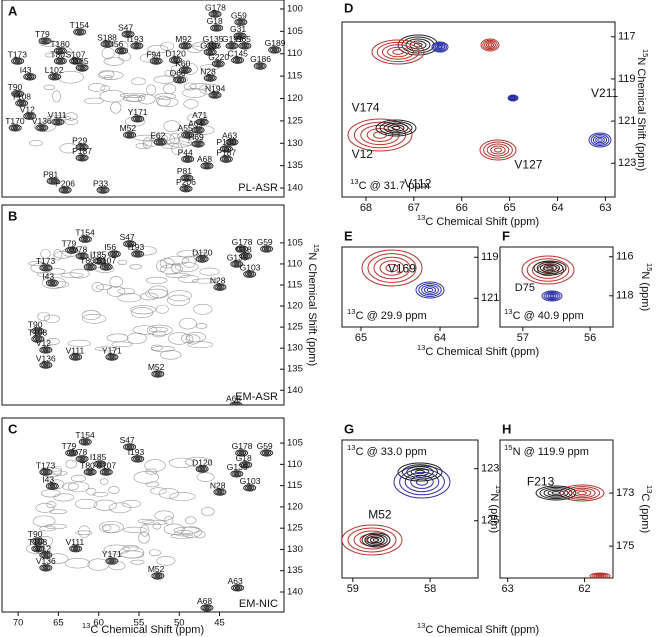 This screenshot has width=656, height=637. What do you see at coordinates (295, 348) in the screenshot?
I see `y-tick-label: 130` at bounding box center [295, 348].